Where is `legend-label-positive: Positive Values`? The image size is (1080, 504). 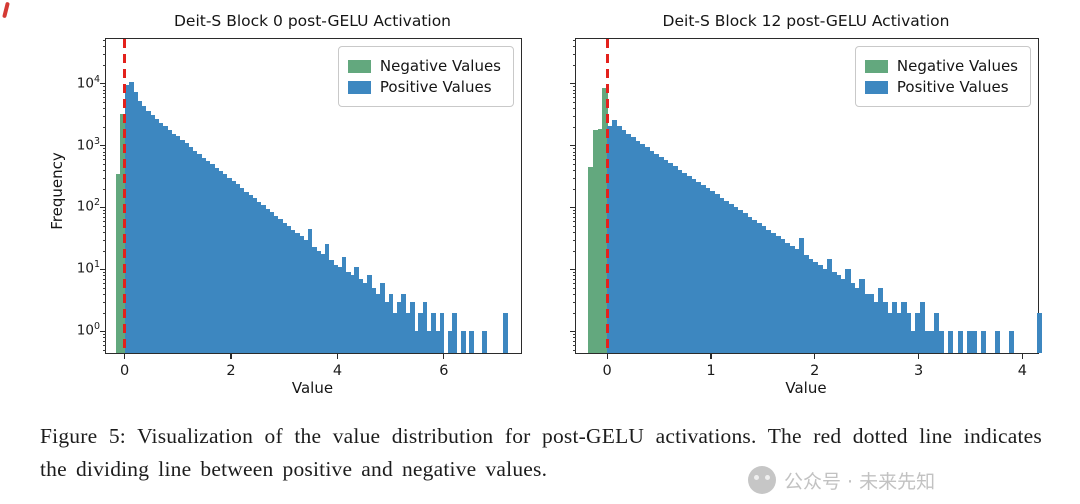 legend-label-positive: Positive Values is located at coordinates (952, 87).